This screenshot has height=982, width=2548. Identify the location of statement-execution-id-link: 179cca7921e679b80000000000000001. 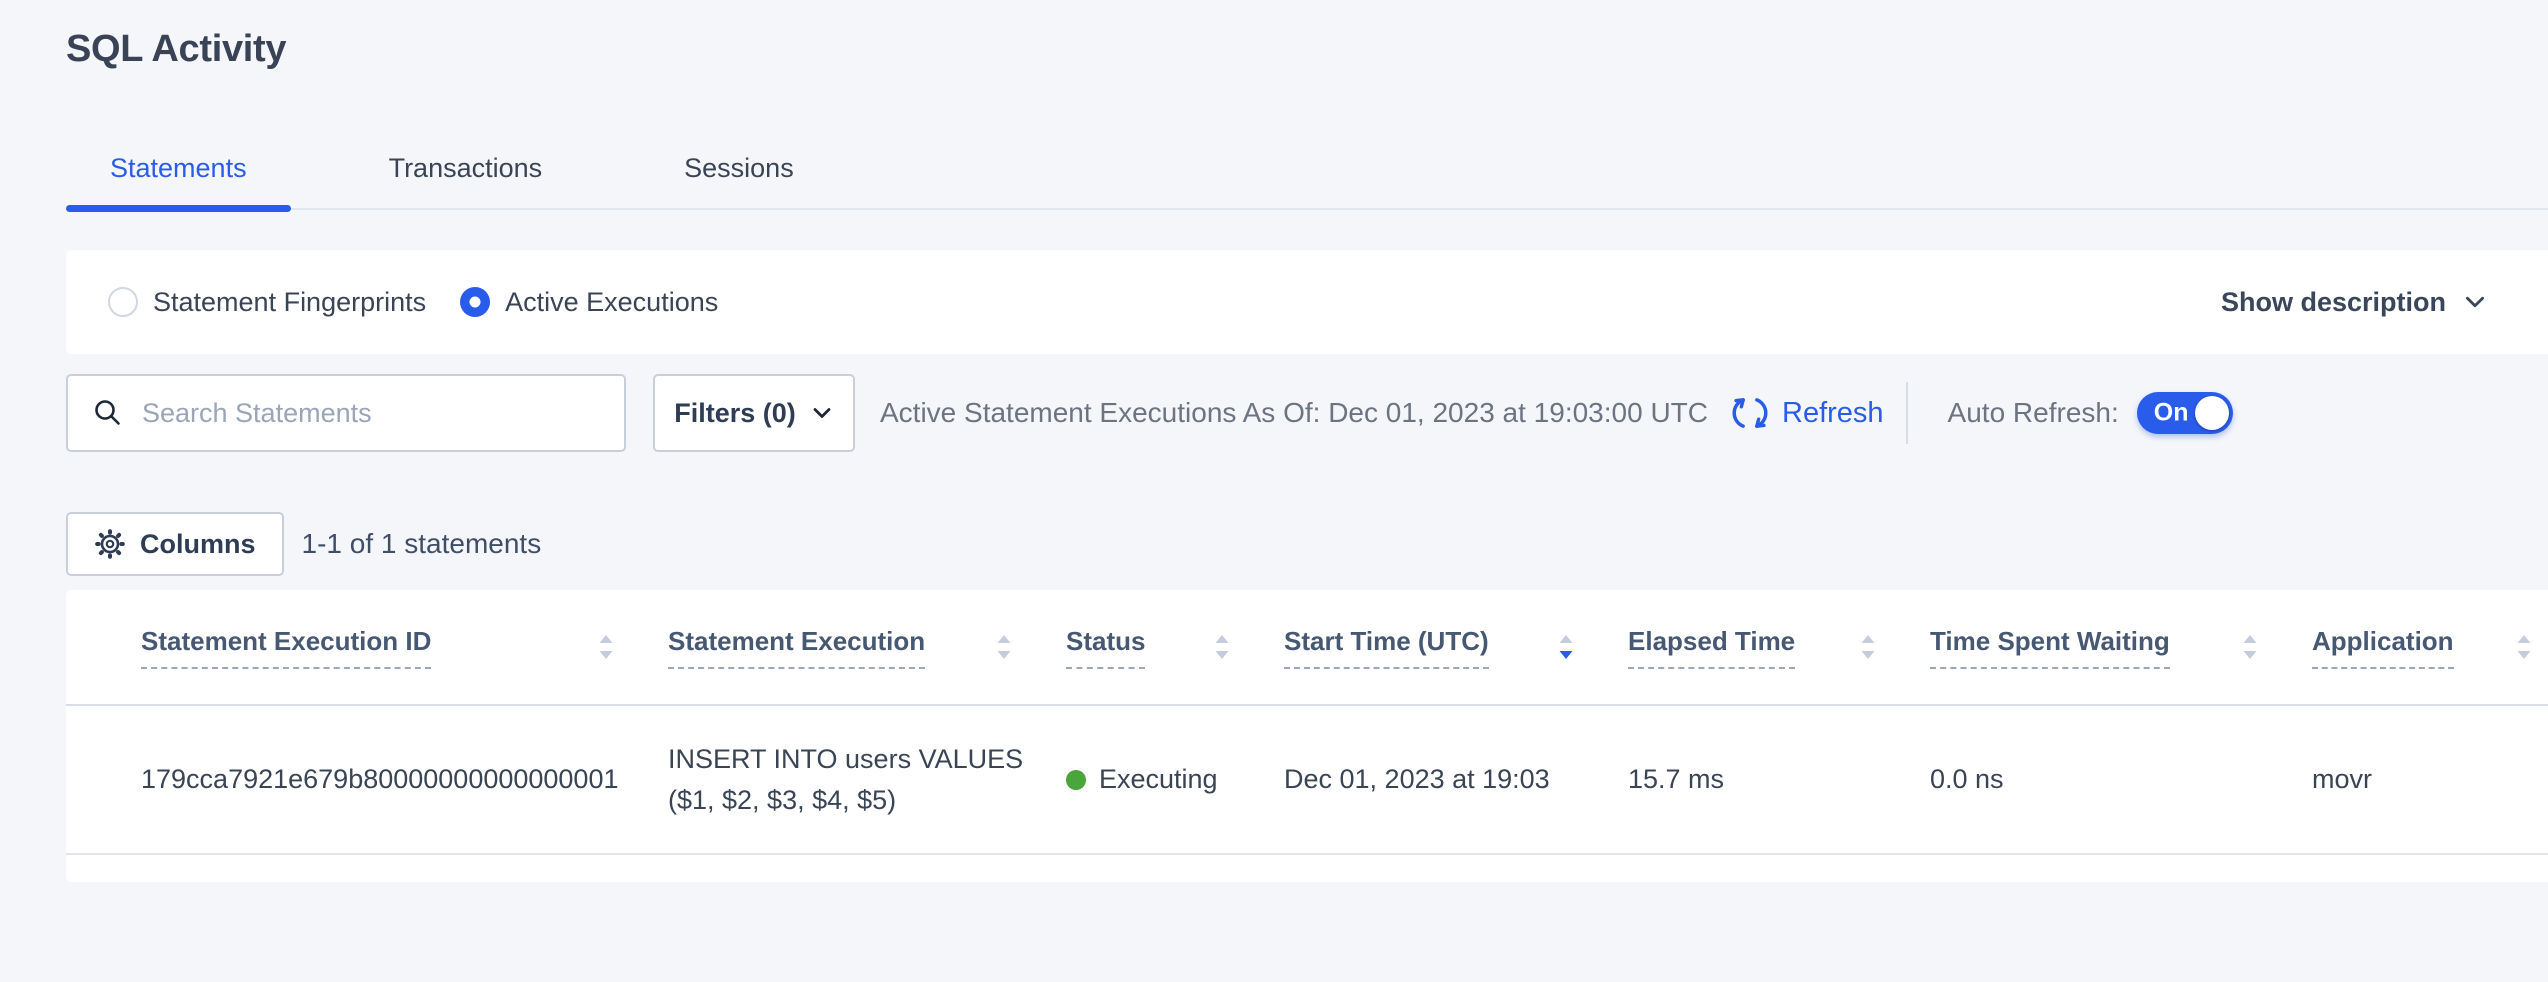
(380, 779).